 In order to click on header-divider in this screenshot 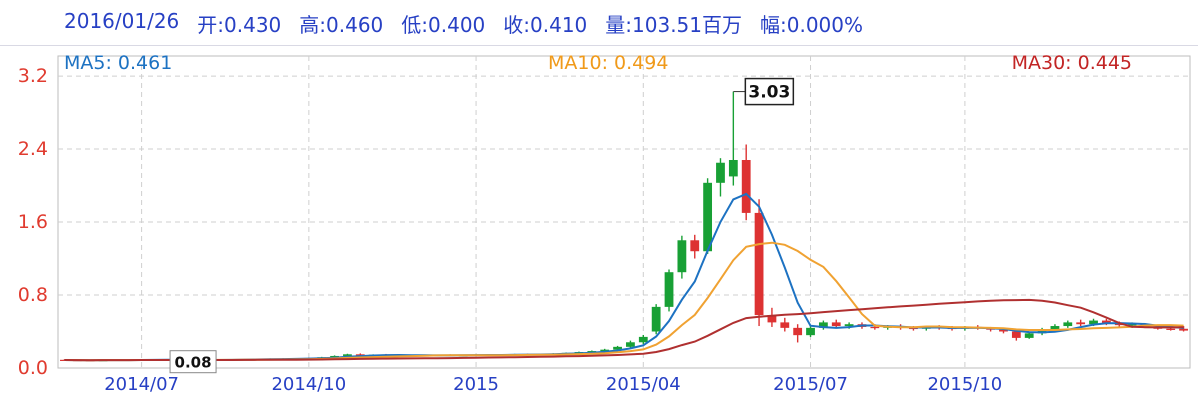, I will do `click(599, 45)`.